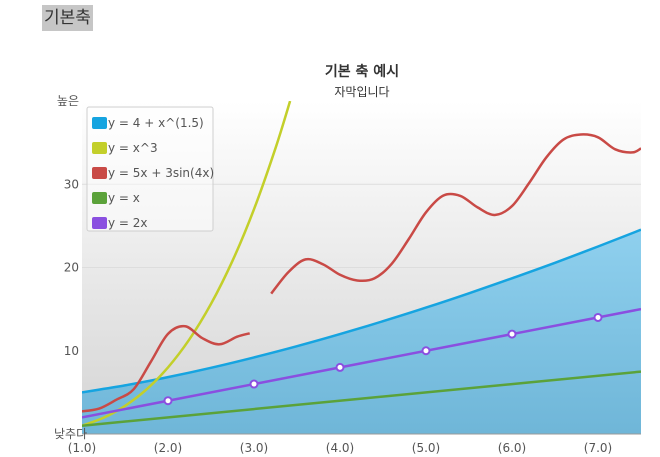 The height and width of the screenshot is (457, 660). I want to click on y-tick-label: 30, so click(71, 184).